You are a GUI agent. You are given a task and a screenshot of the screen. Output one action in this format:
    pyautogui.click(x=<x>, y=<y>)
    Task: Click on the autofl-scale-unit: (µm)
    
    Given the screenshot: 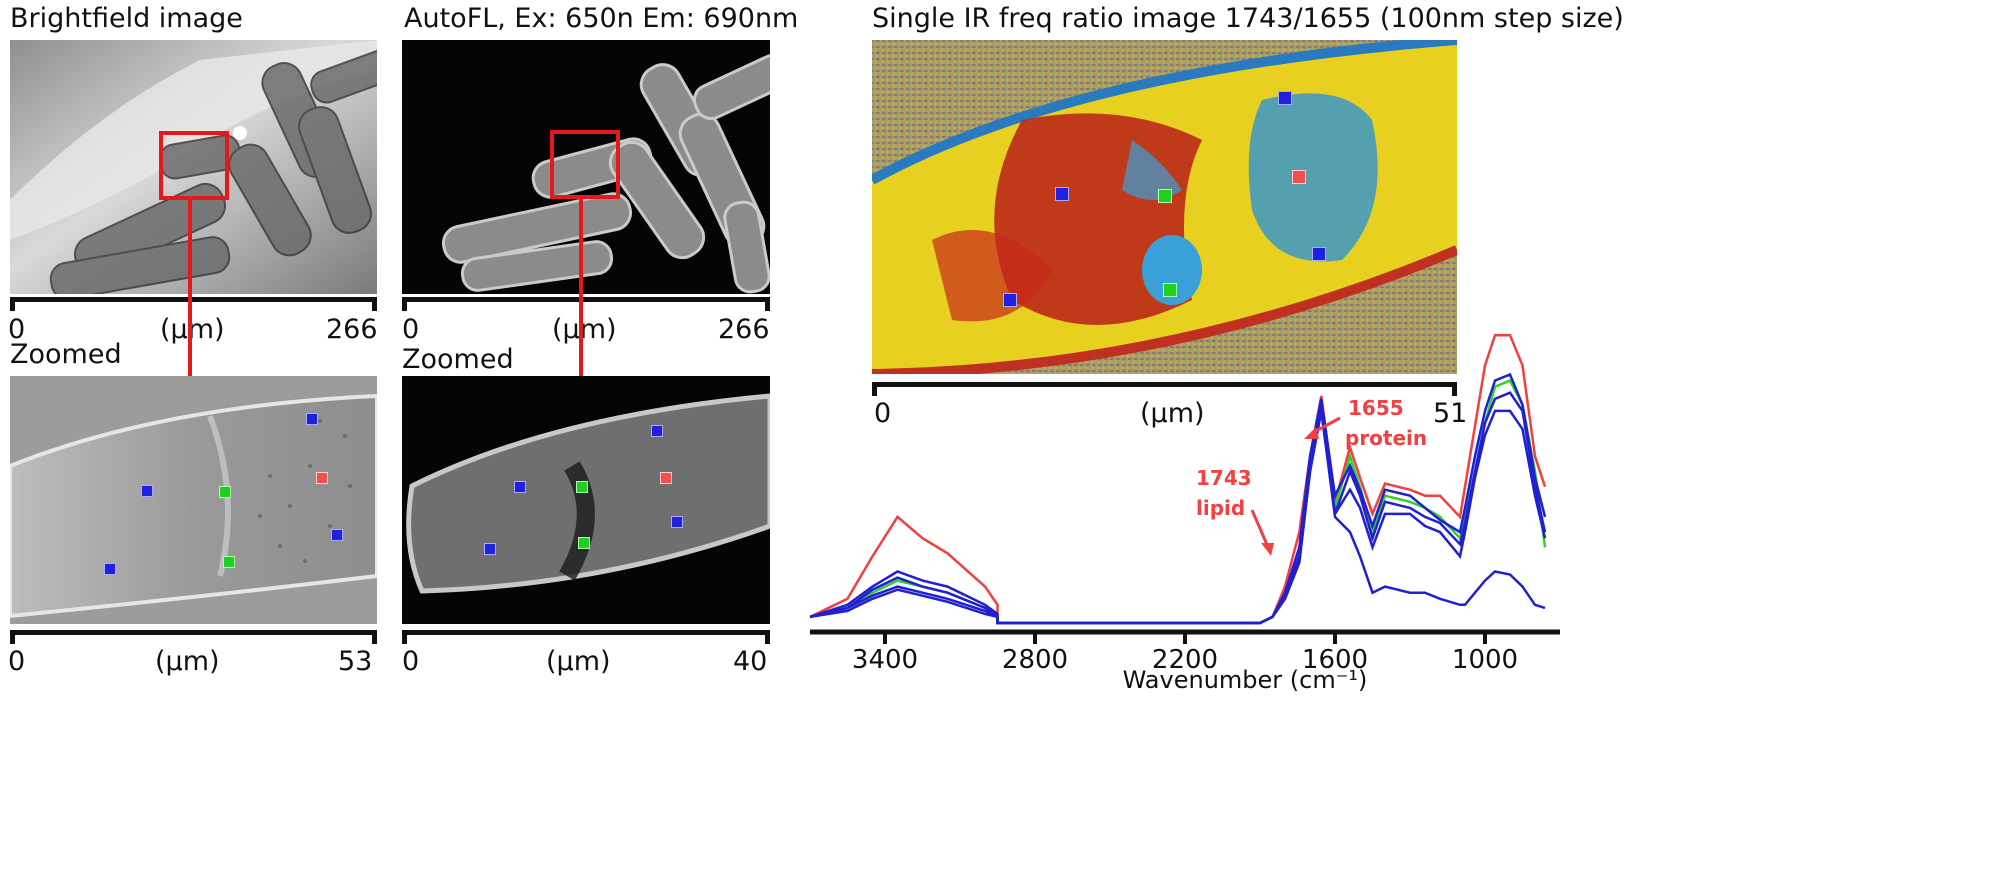 What is the action you would take?
    pyautogui.click(x=584, y=329)
    